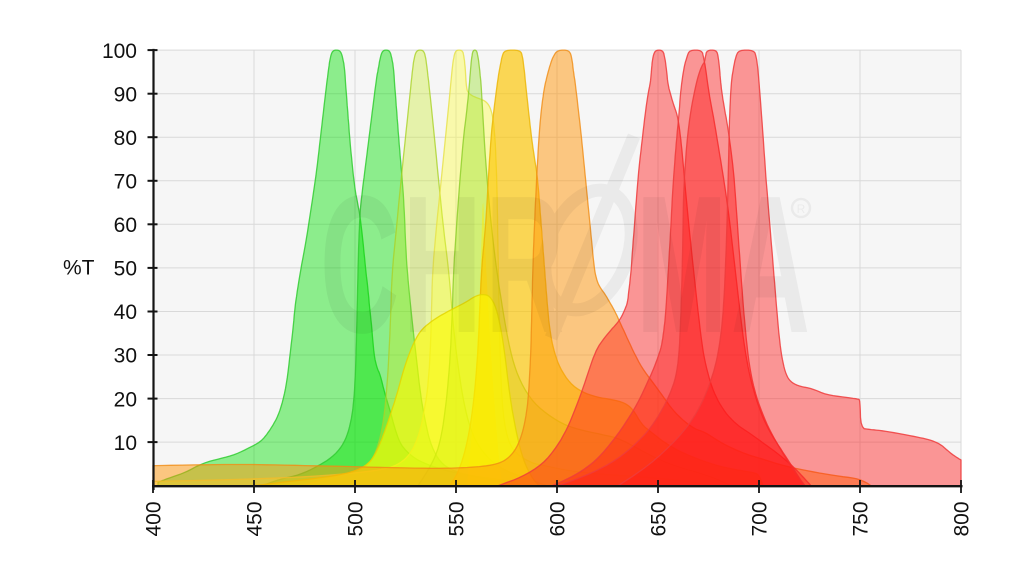 This screenshot has width=1029, height=585. I want to click on svg-text: 90, so click(125, 94).